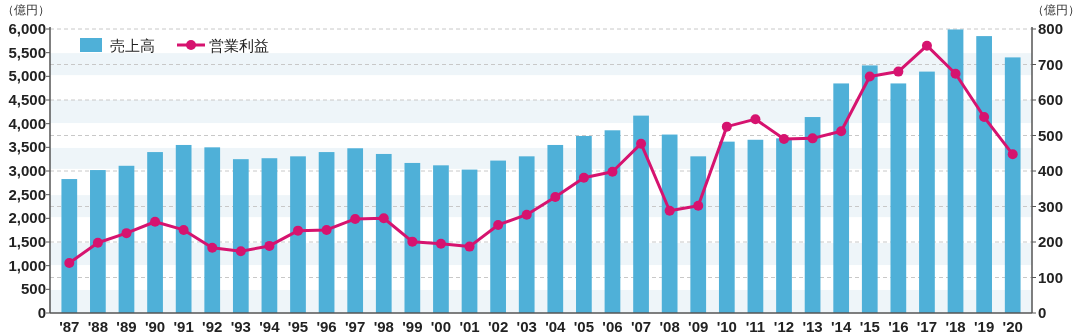 The height and width of the screenshot is (335, 1084). I want to click on x-tick-label: '17, so click(927, 326).